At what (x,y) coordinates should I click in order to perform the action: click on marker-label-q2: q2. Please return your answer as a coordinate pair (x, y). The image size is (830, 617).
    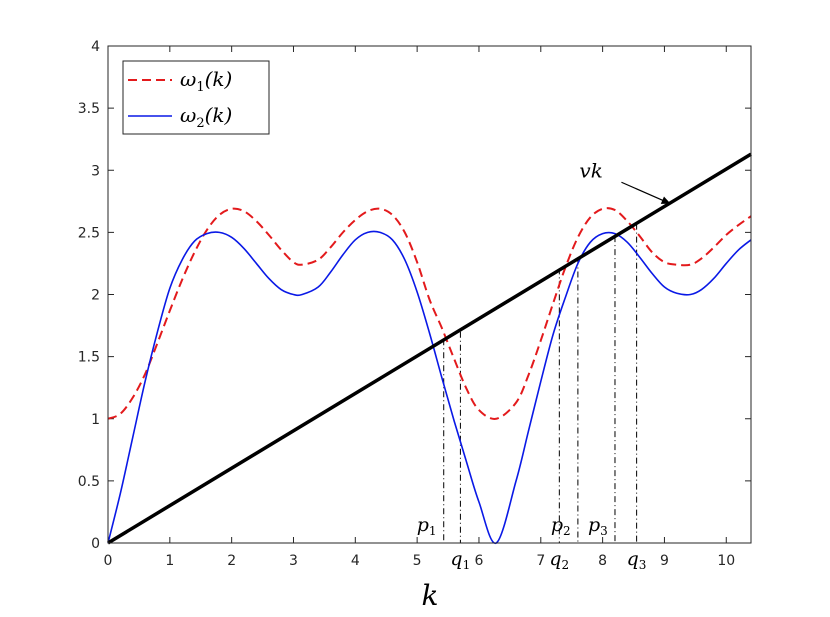
    Looking at the image, I should click on (559, 560).